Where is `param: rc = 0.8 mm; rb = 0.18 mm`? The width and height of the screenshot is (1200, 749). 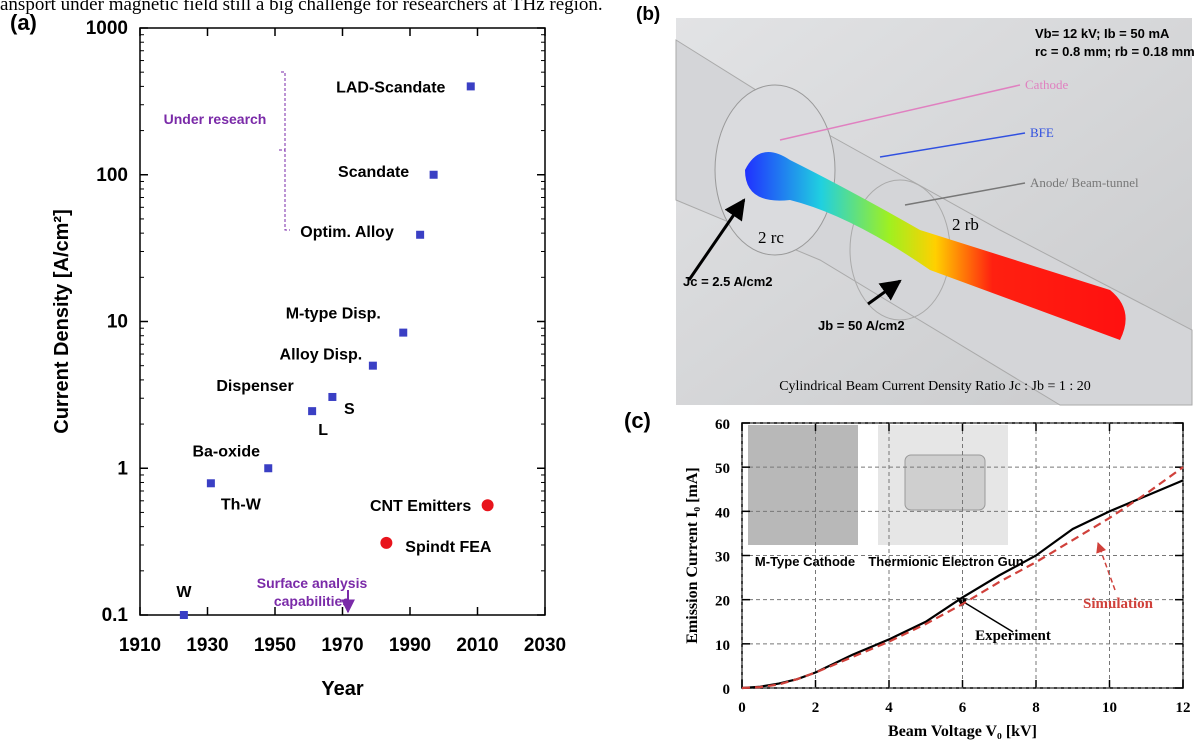
param: rc = 0.8 mm; rb = 0.18 mm is located at coordinates (1115, 51).